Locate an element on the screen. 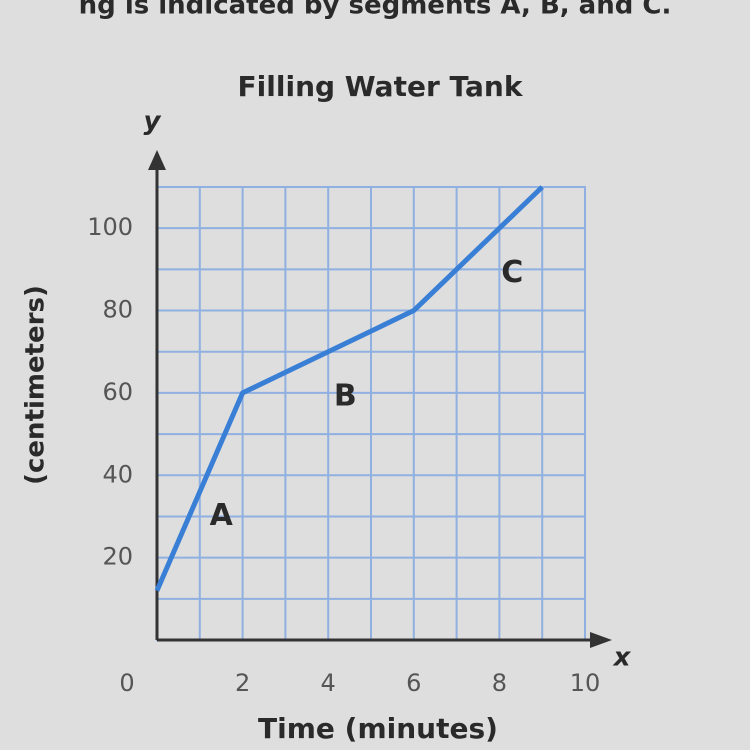  x-axis-name: x is located at coordinates (622, 658).